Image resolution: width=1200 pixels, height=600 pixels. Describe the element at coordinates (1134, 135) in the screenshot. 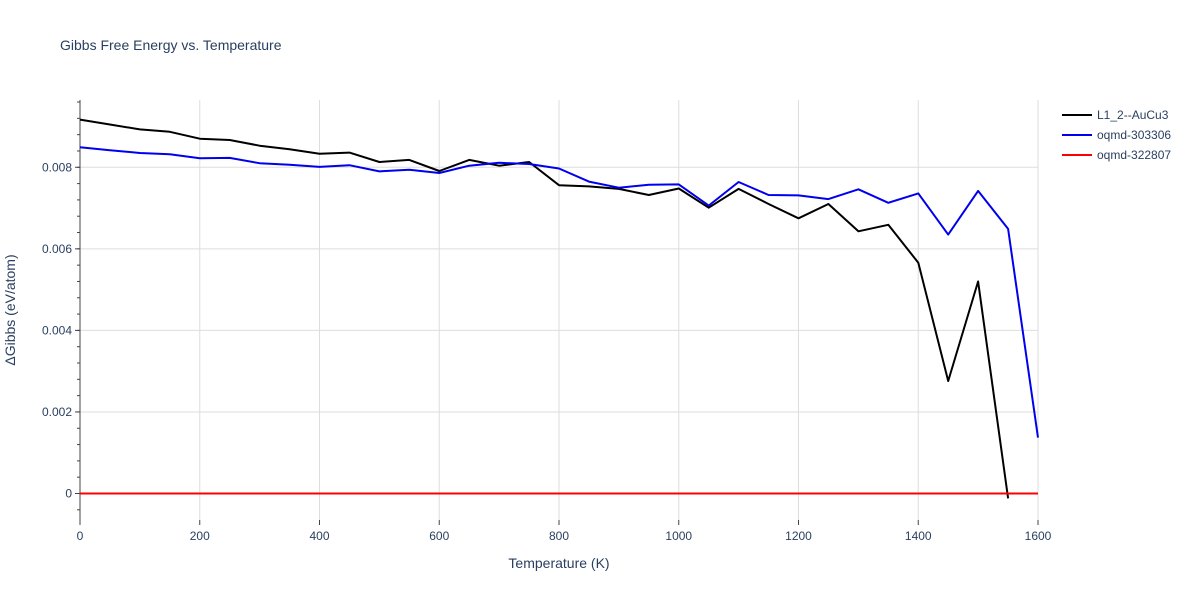

I see `legend-label: oqmd-303306` at that location.